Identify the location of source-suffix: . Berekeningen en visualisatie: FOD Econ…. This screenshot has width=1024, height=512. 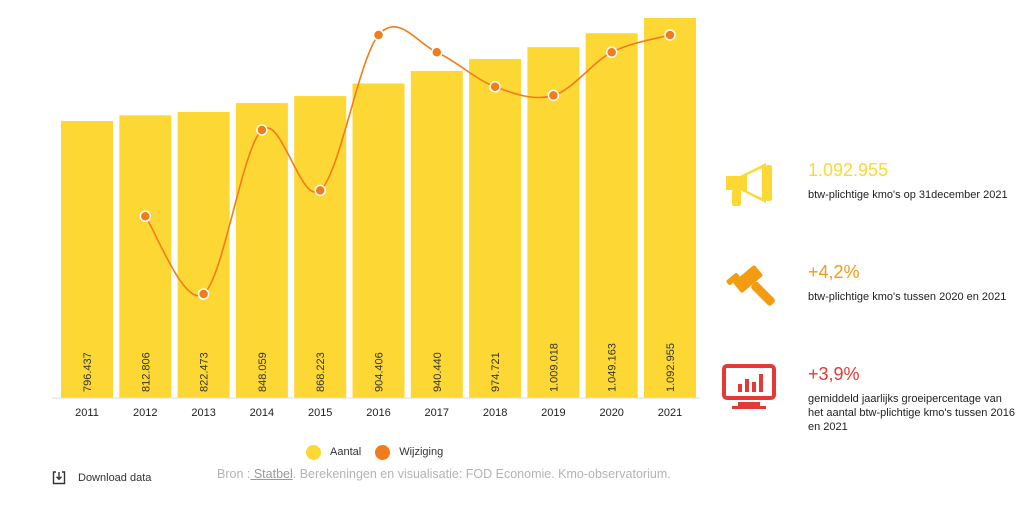
(481, 474).